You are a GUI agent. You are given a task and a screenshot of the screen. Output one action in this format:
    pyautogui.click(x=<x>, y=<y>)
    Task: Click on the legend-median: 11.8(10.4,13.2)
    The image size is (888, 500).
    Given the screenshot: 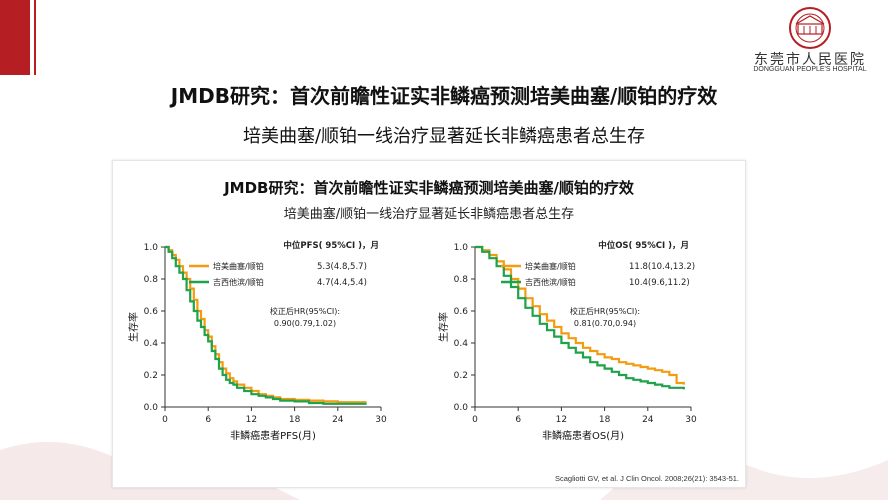 What is the action you would take?
    pyautogui.click(x=662, y=267)
    